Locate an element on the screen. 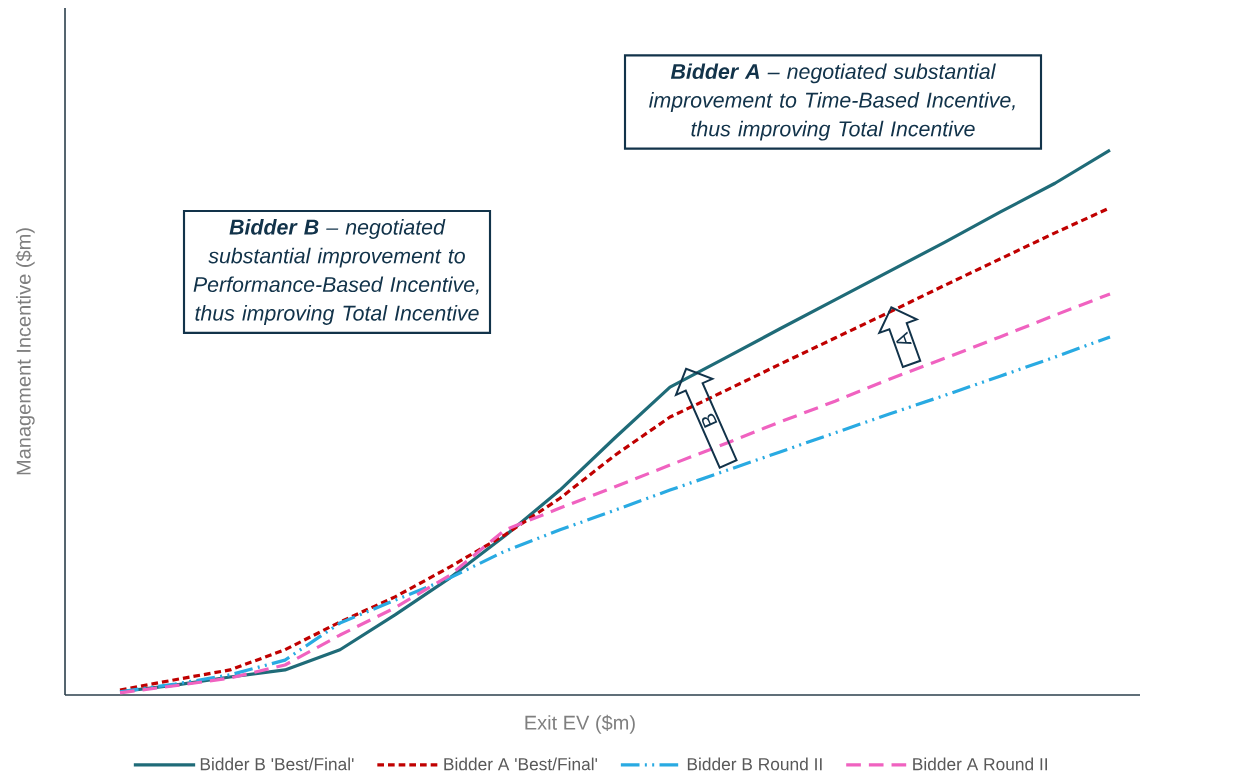 The height and width of the screenshot is (774, 1254). x-axis-title: Exit EV ($m) is located at coordinates (580, 724).